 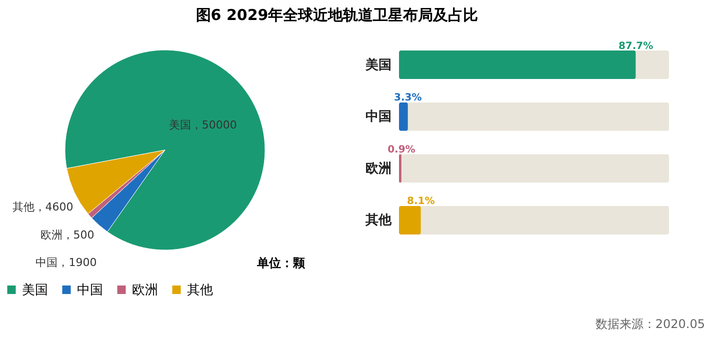 I want to click on text: 单位：颗, so click(x=281, y=263).